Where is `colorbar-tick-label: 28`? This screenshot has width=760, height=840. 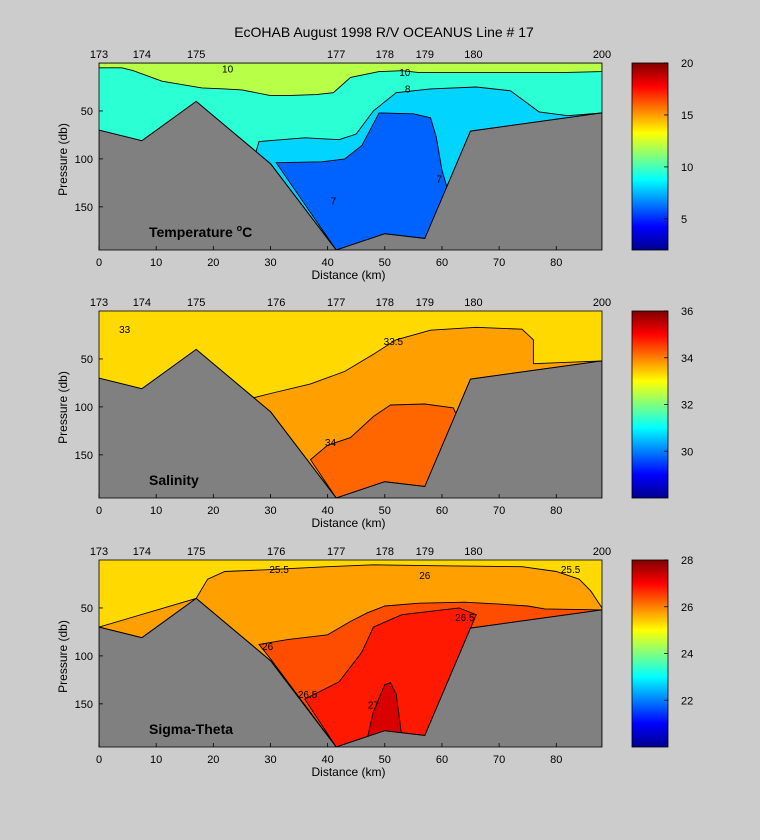 colorbar-tick-label: 28 is located at coordinates (687, 561).